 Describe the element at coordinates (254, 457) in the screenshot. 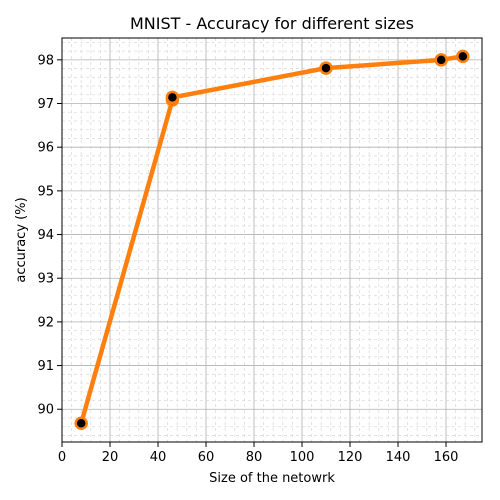

I see `x-tick-label: 80` at that location.